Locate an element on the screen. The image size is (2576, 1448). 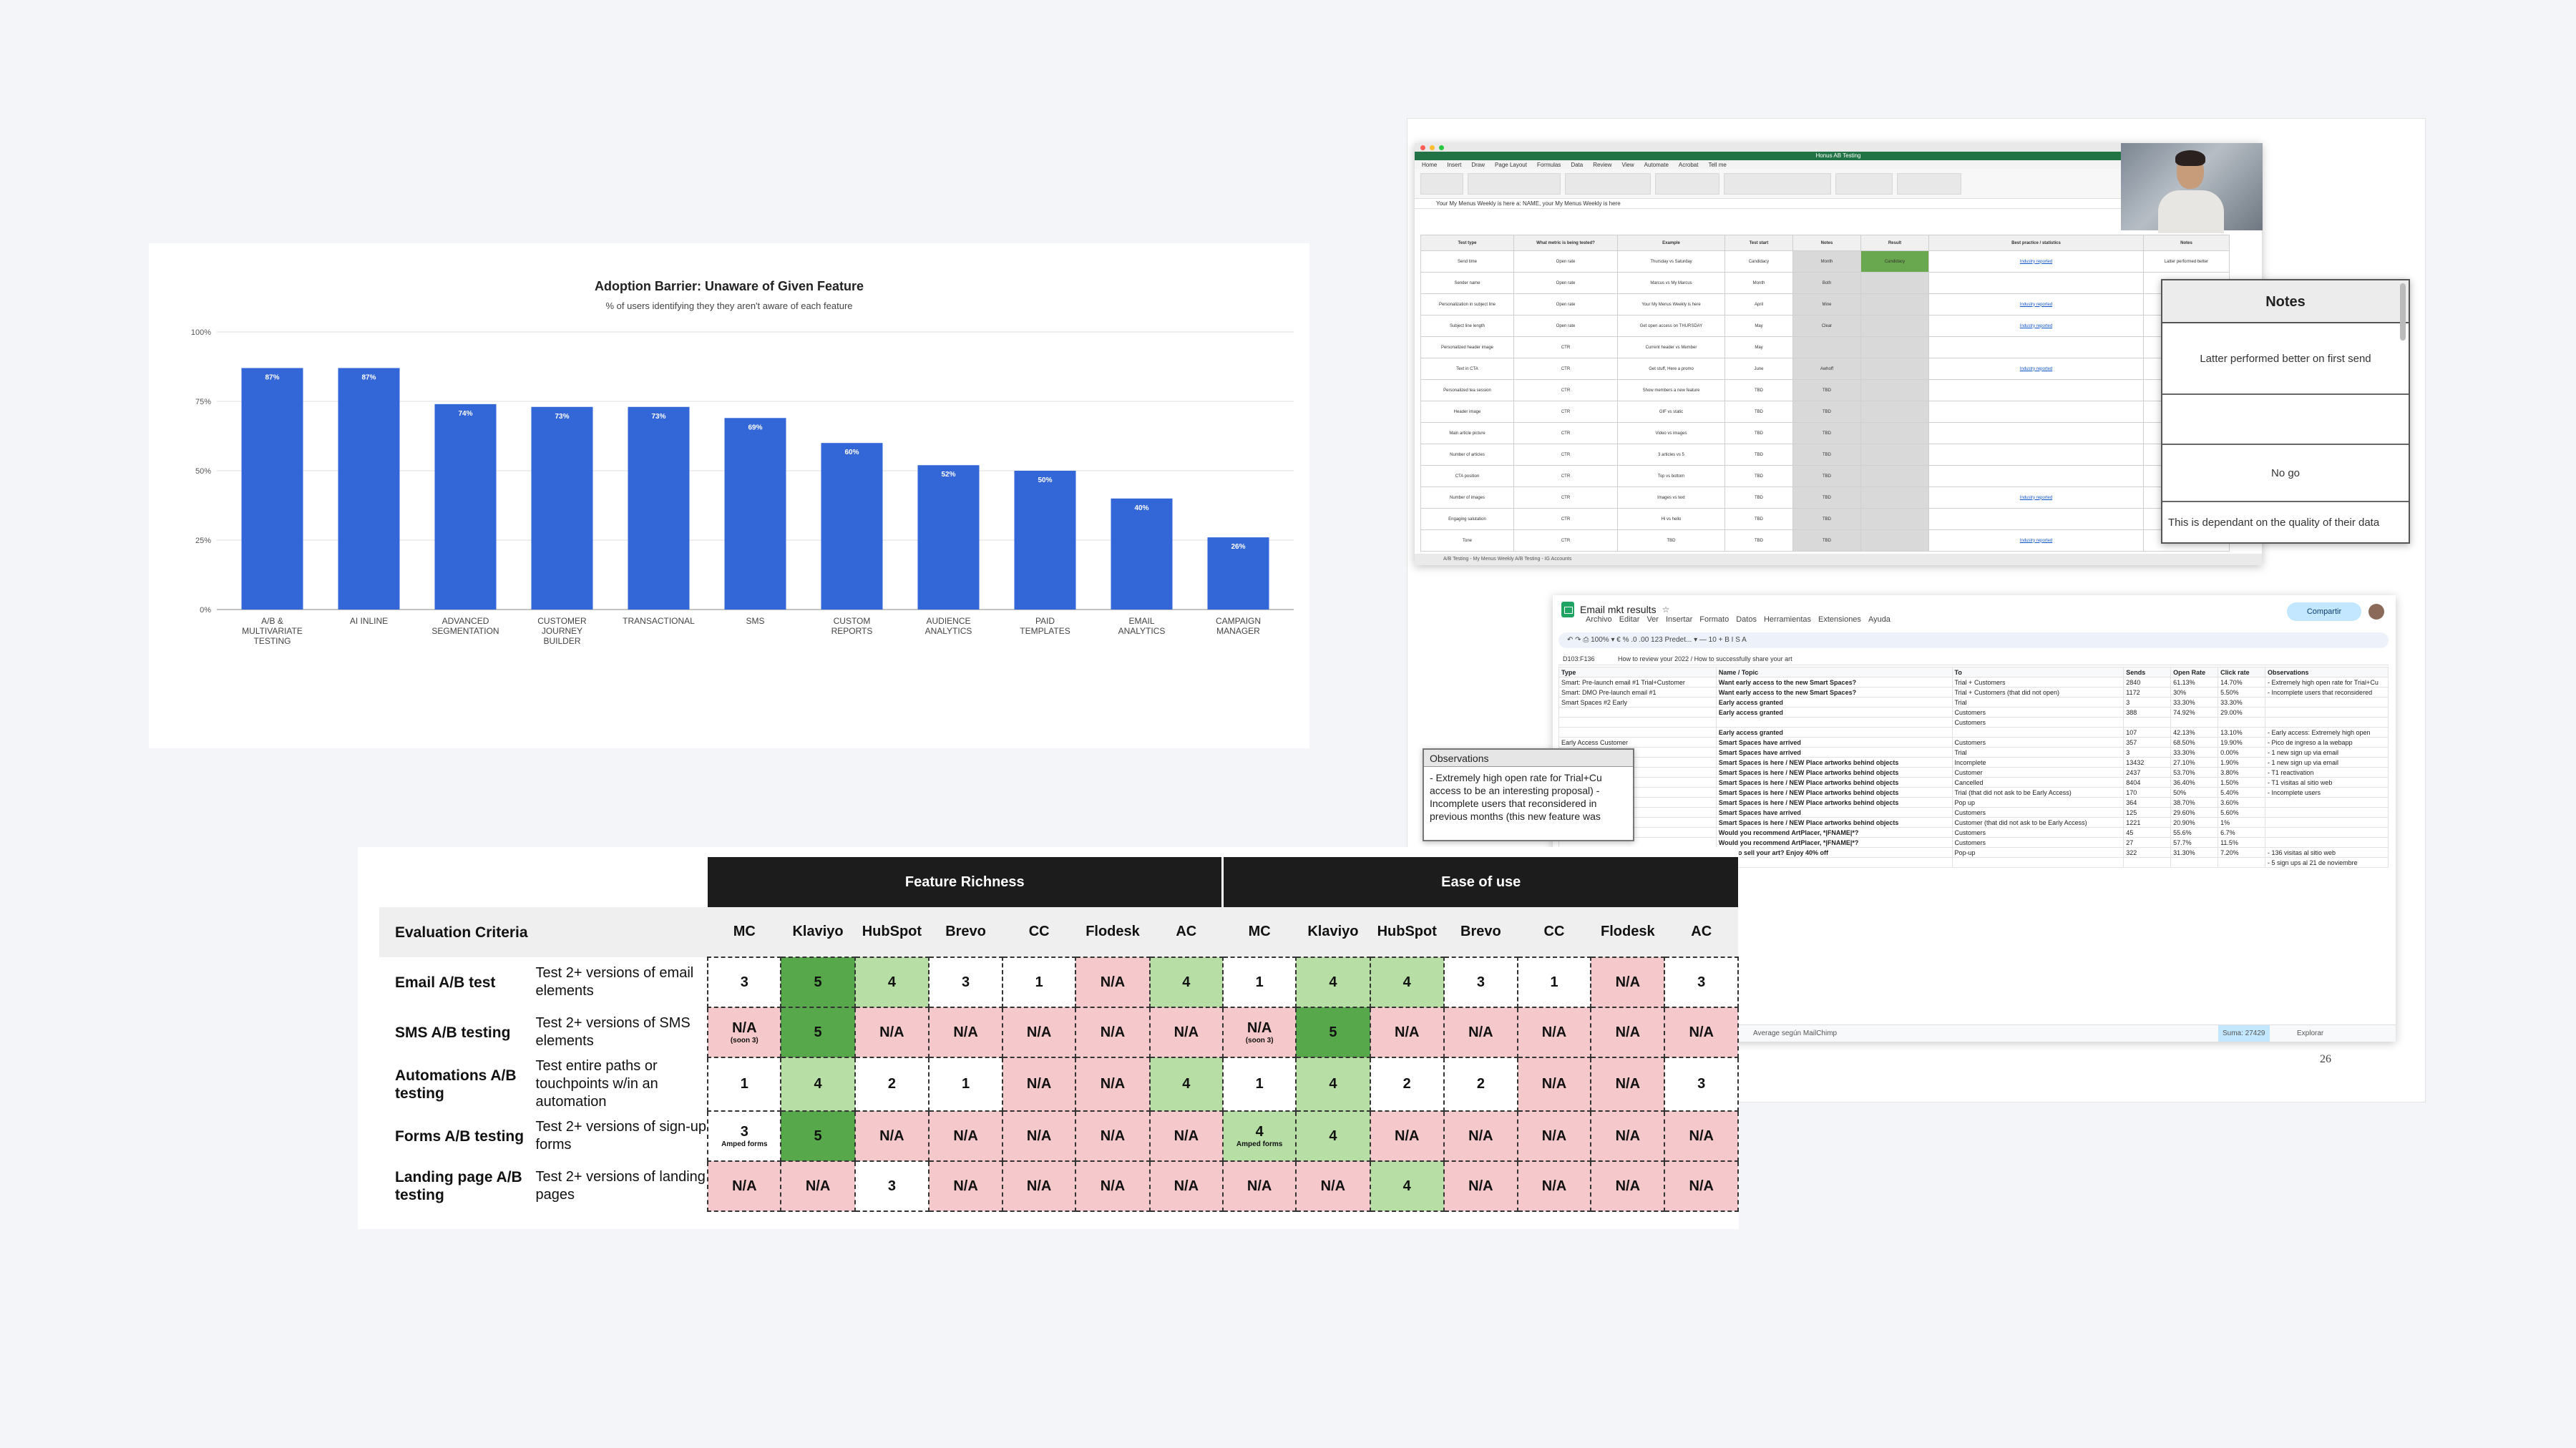
gsheet-cell: 42.13% is located at coordinates (2194, 733).